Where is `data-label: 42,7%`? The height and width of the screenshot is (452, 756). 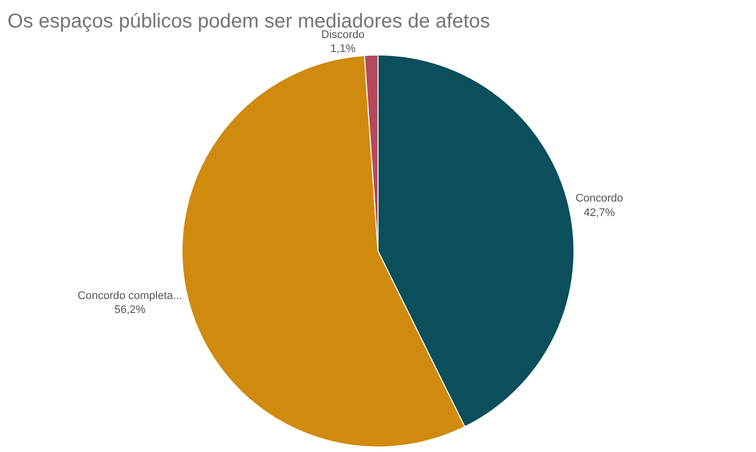
data-label: 42,7% is located at coordinates (600, 212).